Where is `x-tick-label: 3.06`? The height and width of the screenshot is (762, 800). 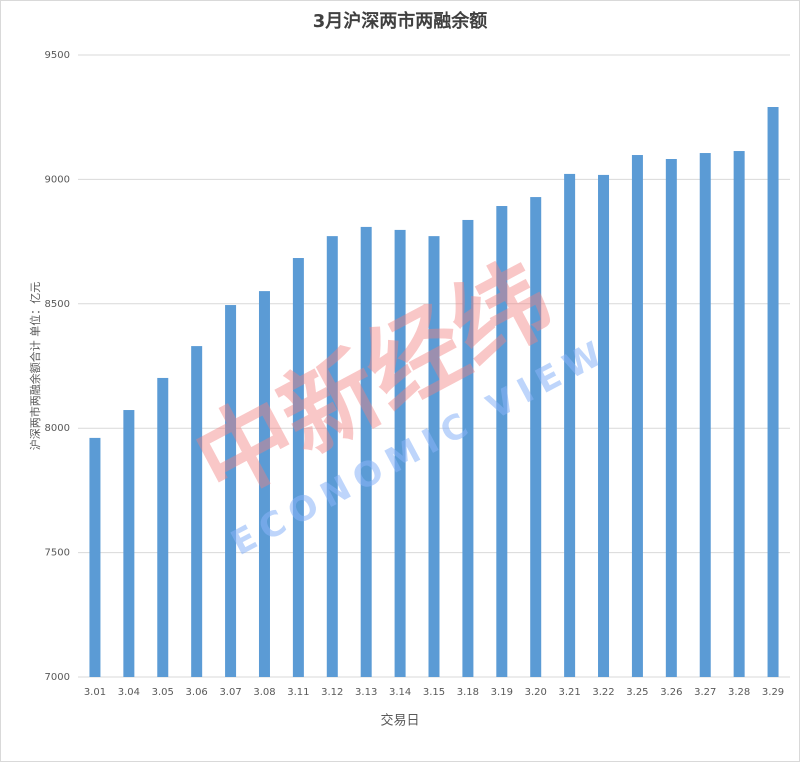 x-tick-label: 3.06 is located at coordinates (197, 692).